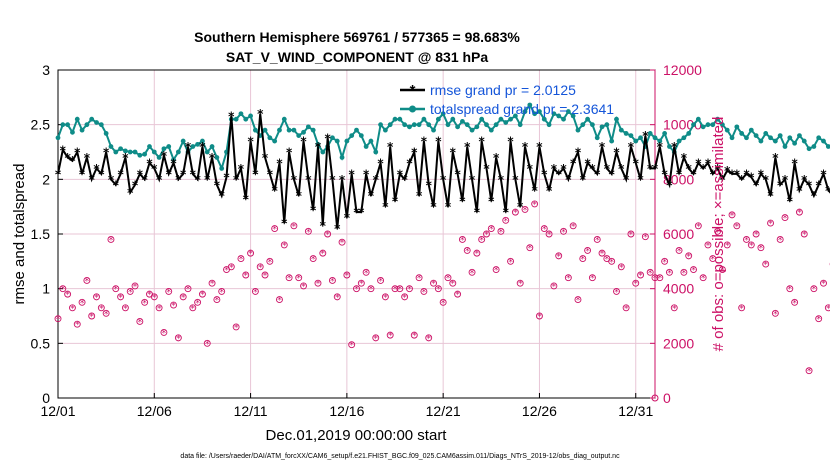 Image resolution: width=830 pixels, height=470 pixels. What do you see at coordinates (718, 234) in the screenshot?
I see `y-axis-label-right: # of obs: o=possible; ×=assimilated` at bounding box center [718, 234].